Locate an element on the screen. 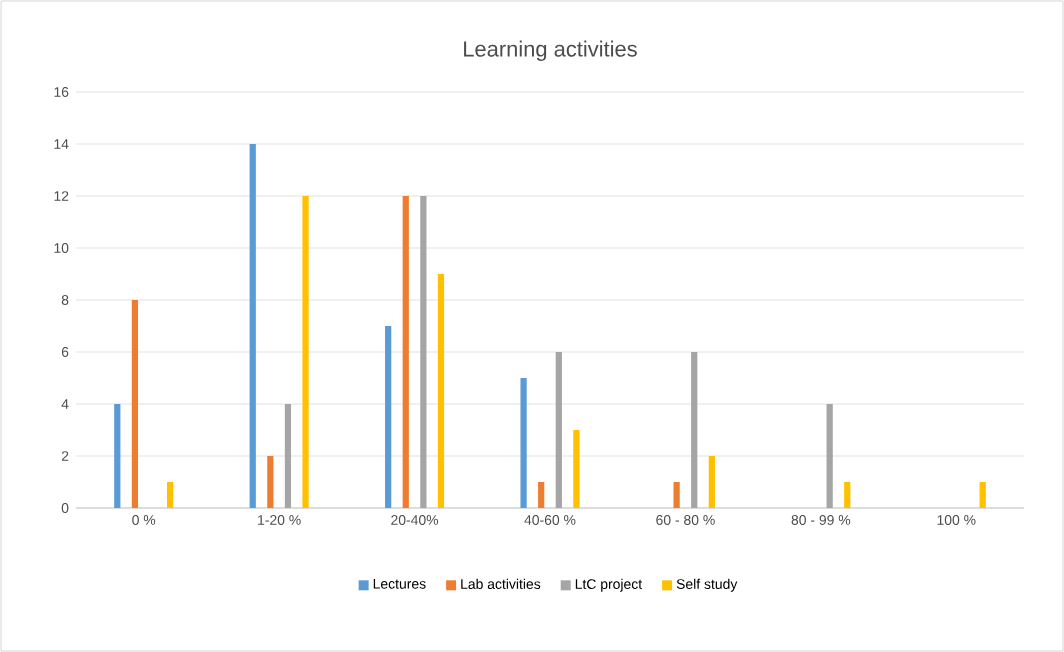  chart-title: Learning activities is located at coordinates (550, 50).